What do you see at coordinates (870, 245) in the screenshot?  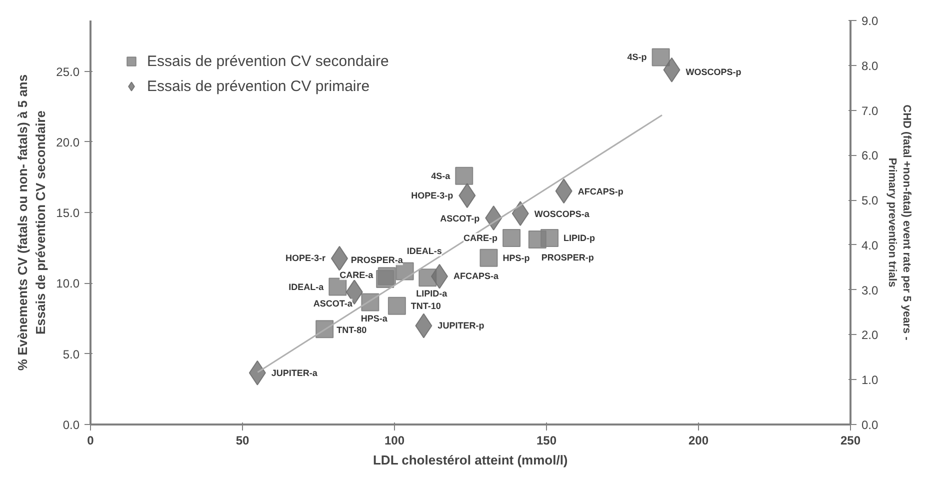 I see `y2-tick-label: 4.0` at bounding box center [870, 245].